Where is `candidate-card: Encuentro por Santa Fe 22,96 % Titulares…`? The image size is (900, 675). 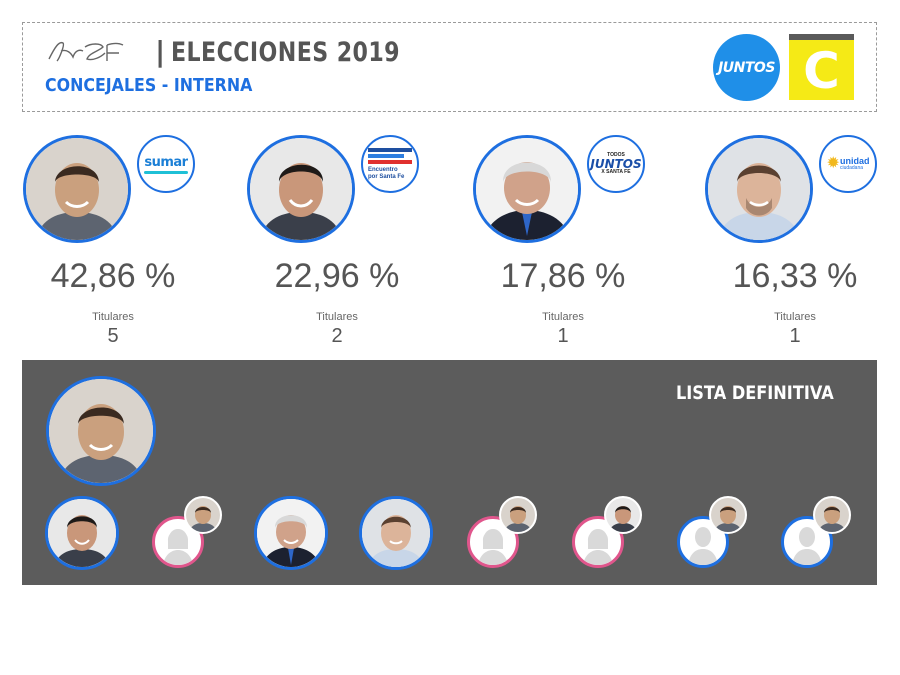 candidate-card: Encuentro por Santa Fe 22,96 % Titulares… is located at coordinates (337, 242).